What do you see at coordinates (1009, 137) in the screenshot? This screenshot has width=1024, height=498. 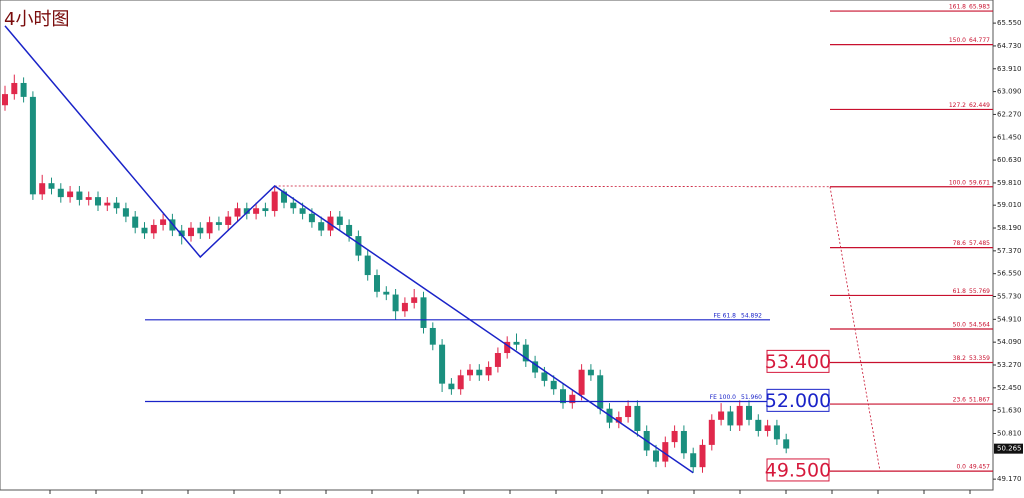 I see `y-tick-label: 61.450` at bounding box center [1009, 137].